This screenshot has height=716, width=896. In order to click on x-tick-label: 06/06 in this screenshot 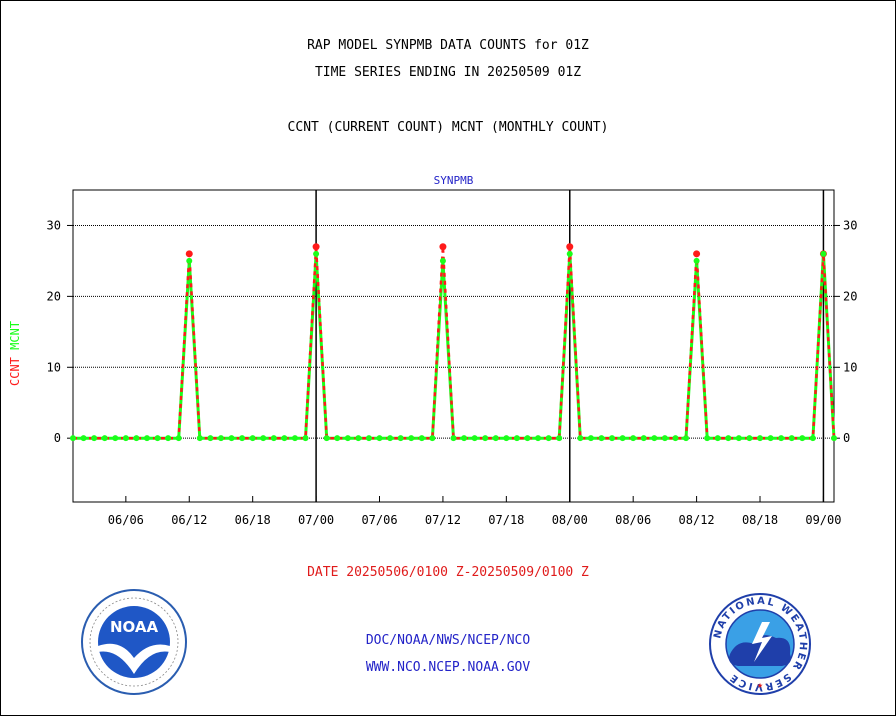, I will do `click(126, 520)`.